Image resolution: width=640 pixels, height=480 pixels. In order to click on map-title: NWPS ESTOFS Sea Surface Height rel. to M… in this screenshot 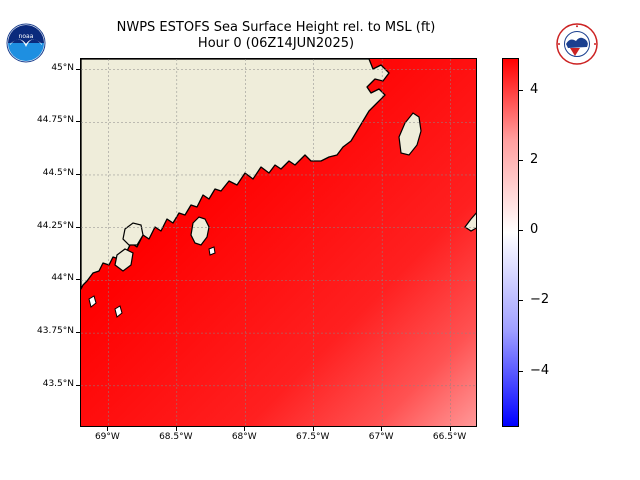, I will do `click(276, 27)`.